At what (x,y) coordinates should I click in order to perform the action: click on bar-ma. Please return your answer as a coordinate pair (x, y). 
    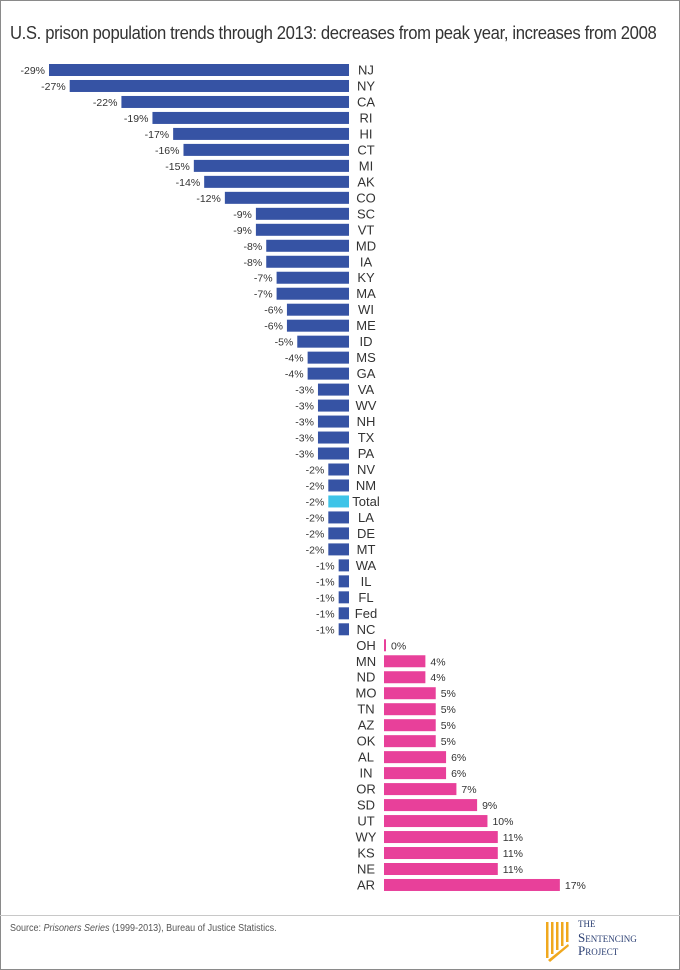
    Looking at the image, I should click on (312, 293).